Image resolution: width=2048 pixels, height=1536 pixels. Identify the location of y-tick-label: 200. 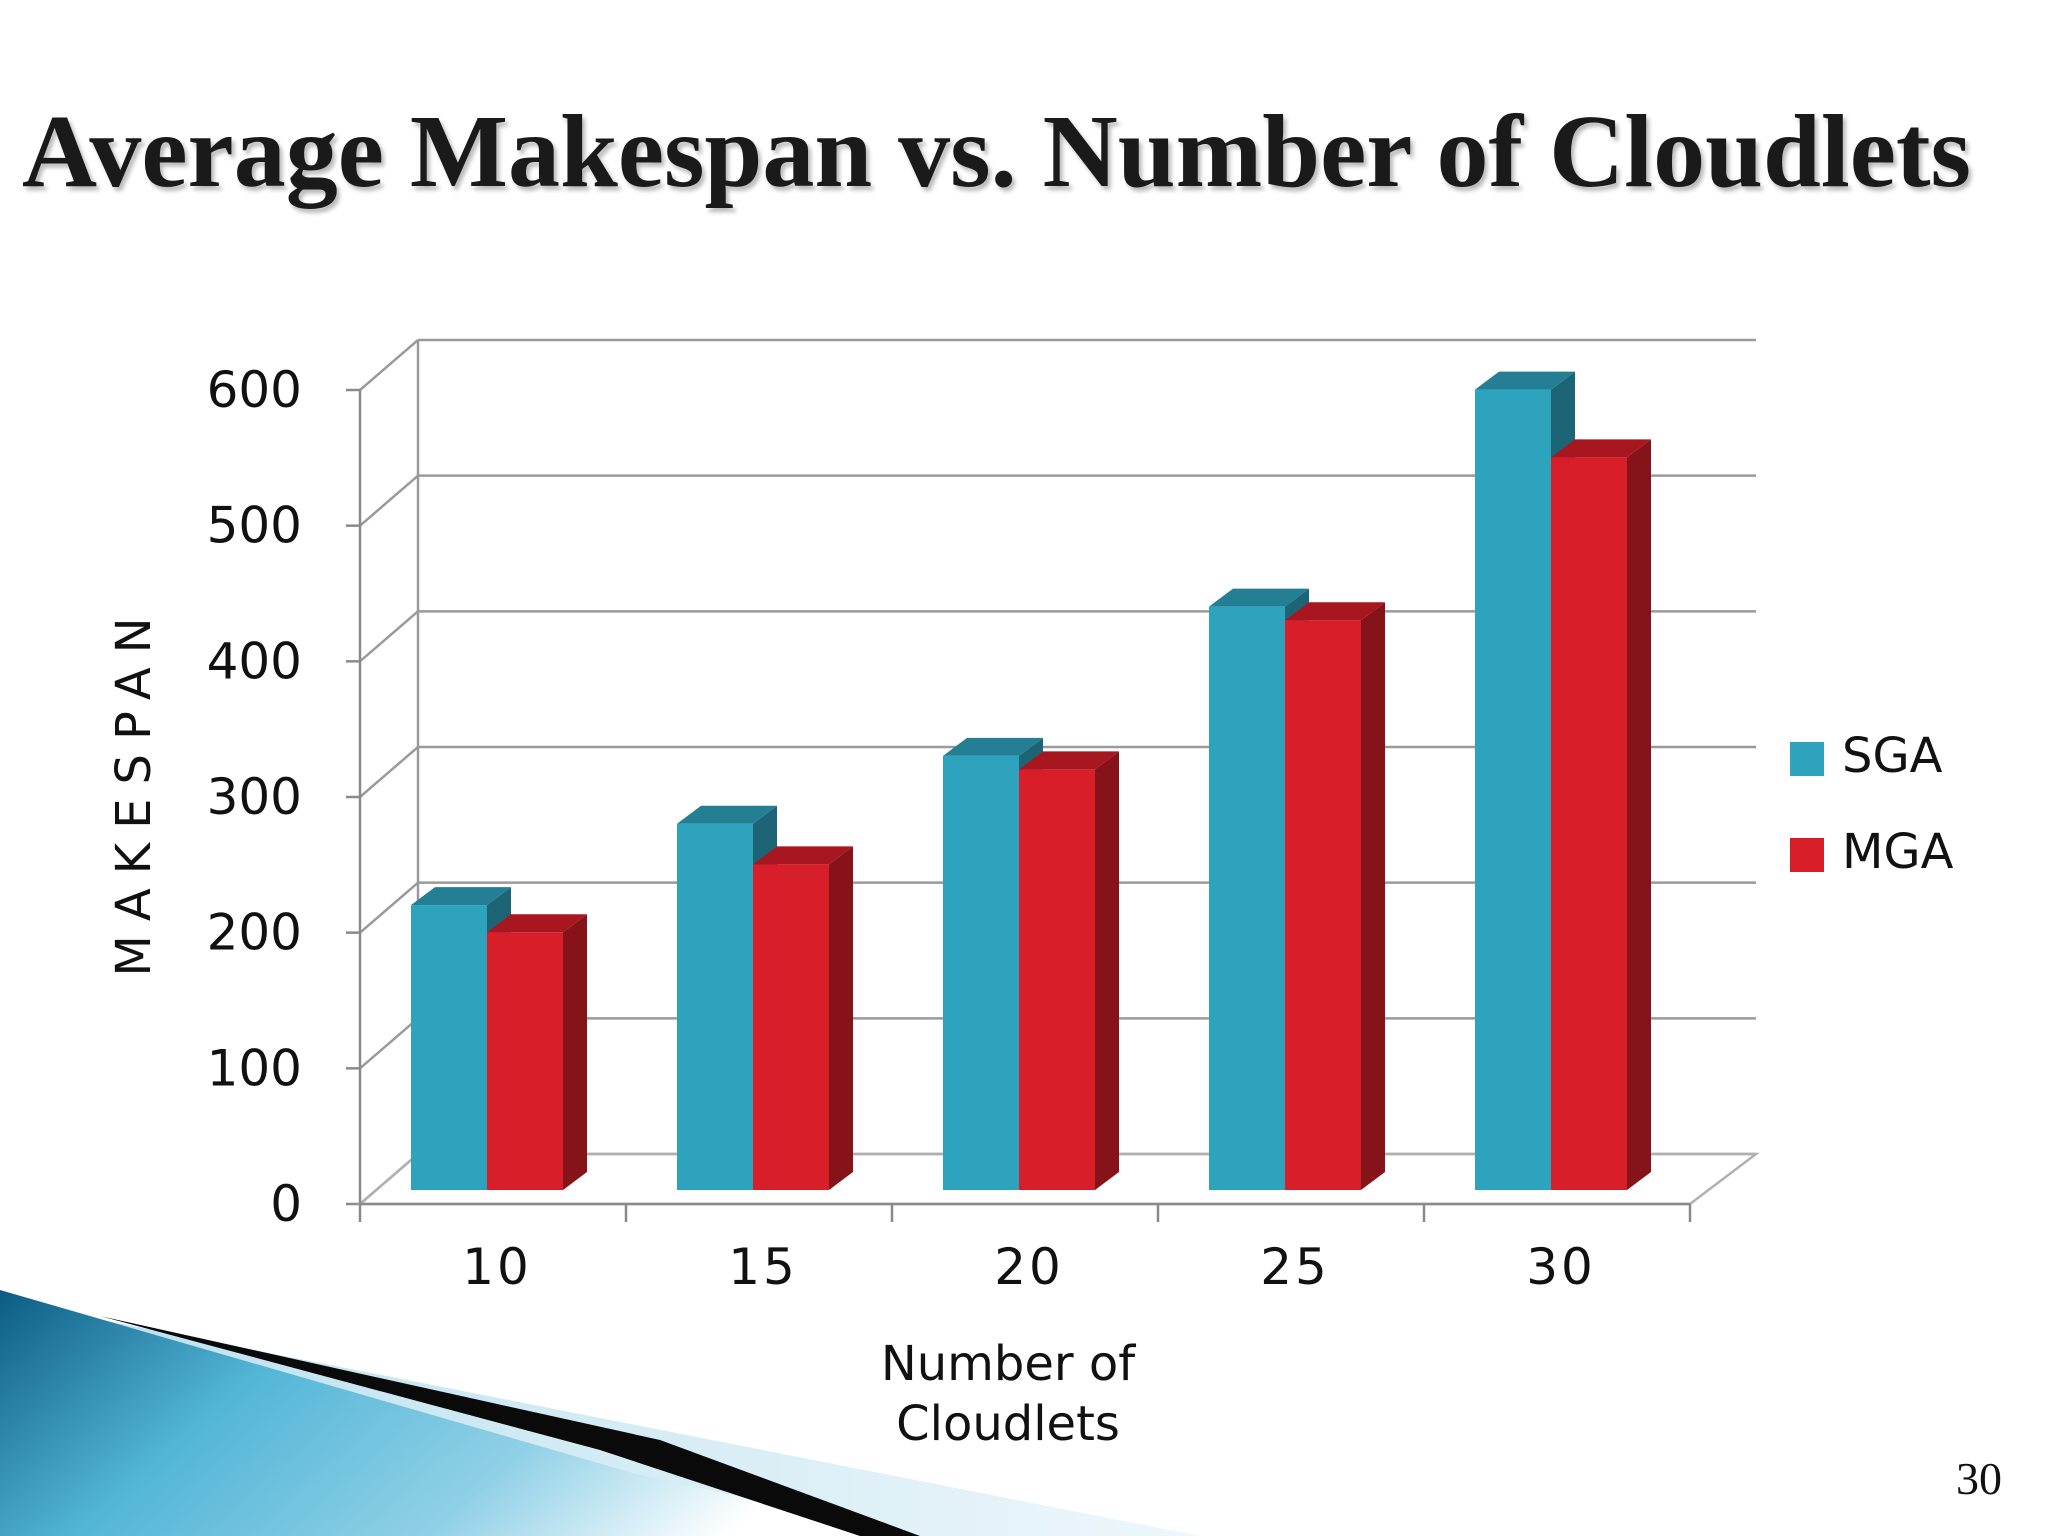
(254, 933).